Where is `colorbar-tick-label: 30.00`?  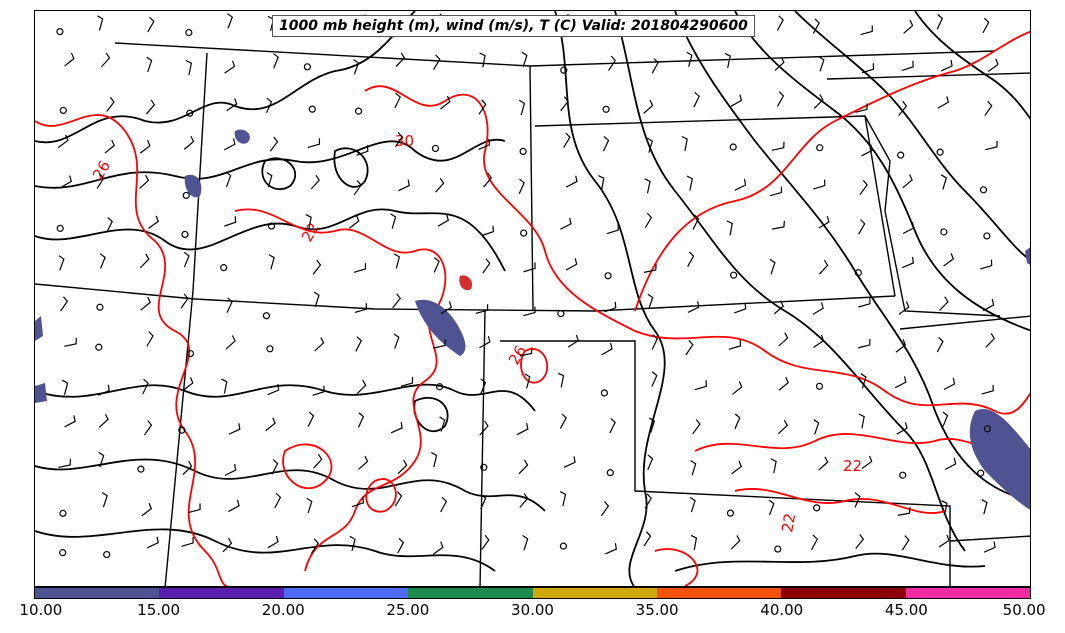
colorbar-tick-label: 30.00 is located at coordinates (532, 610).